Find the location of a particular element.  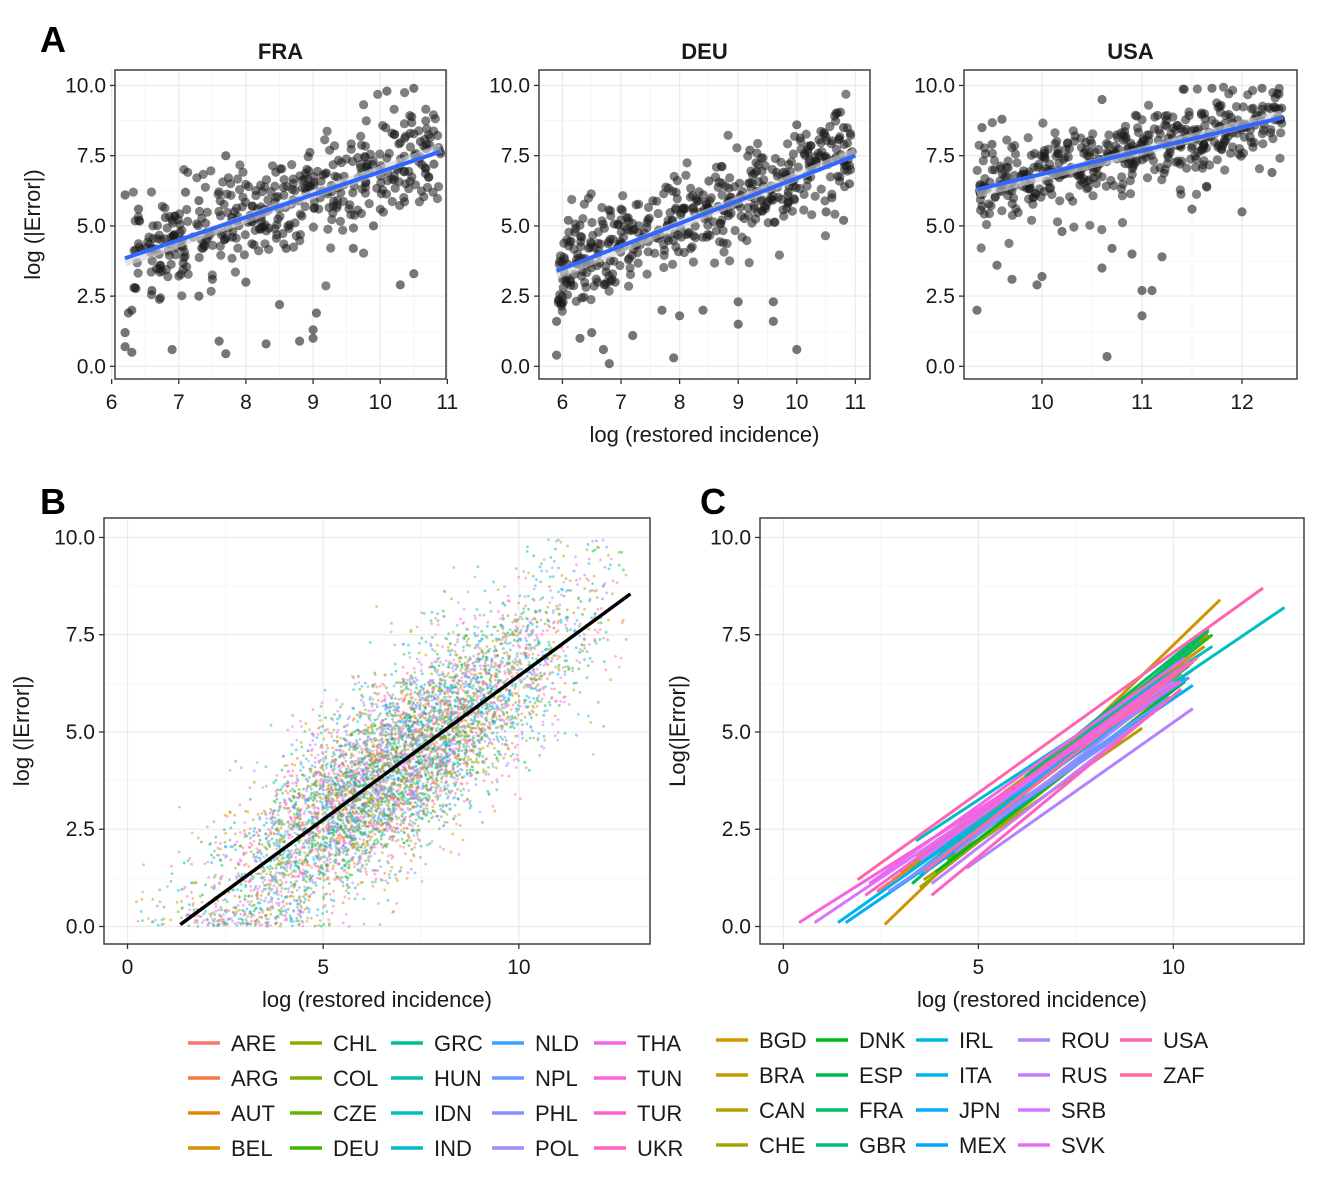

x-tick-label: 10 is located at coordinates (1041, 402).